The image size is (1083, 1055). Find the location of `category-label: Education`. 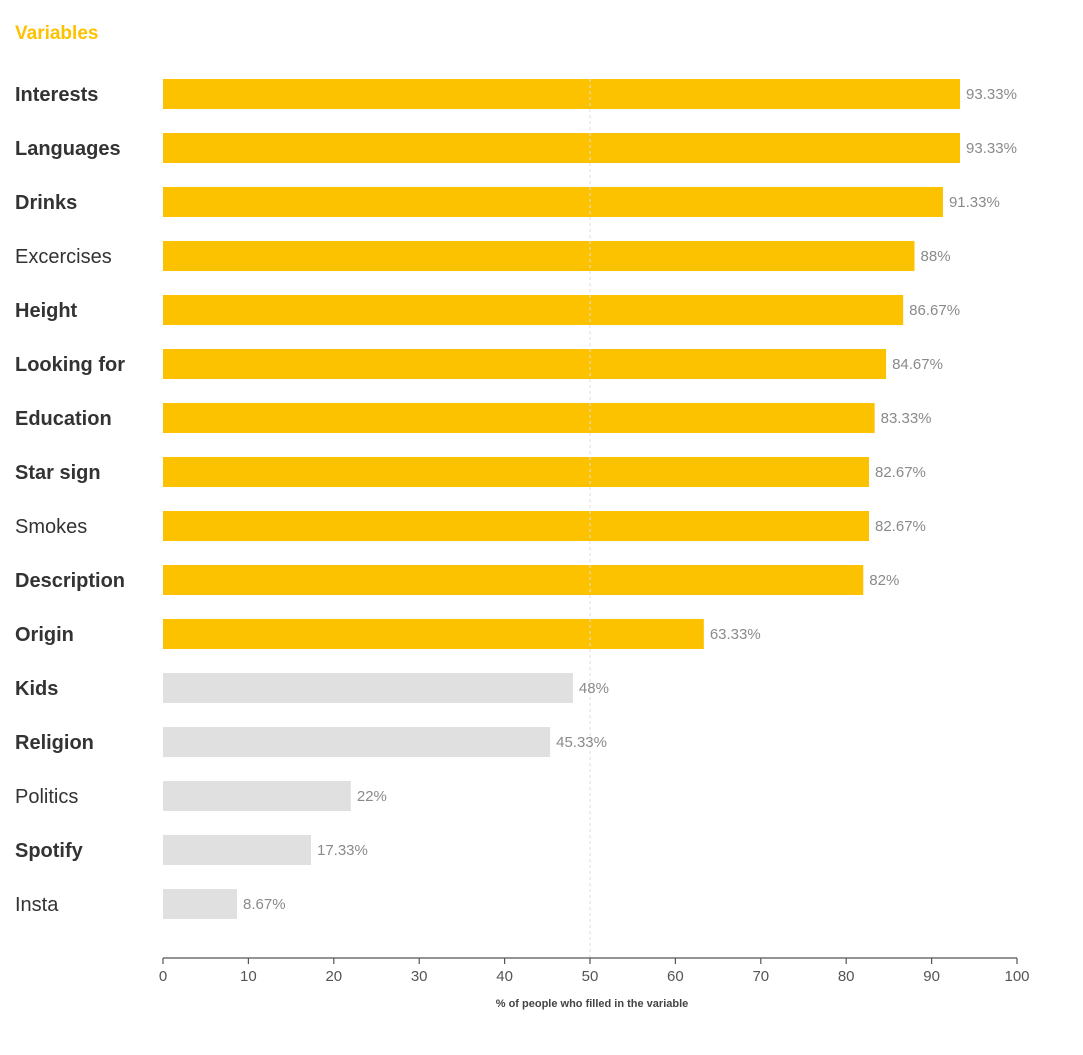

category-label: Education is located at coordinates (63, 419).